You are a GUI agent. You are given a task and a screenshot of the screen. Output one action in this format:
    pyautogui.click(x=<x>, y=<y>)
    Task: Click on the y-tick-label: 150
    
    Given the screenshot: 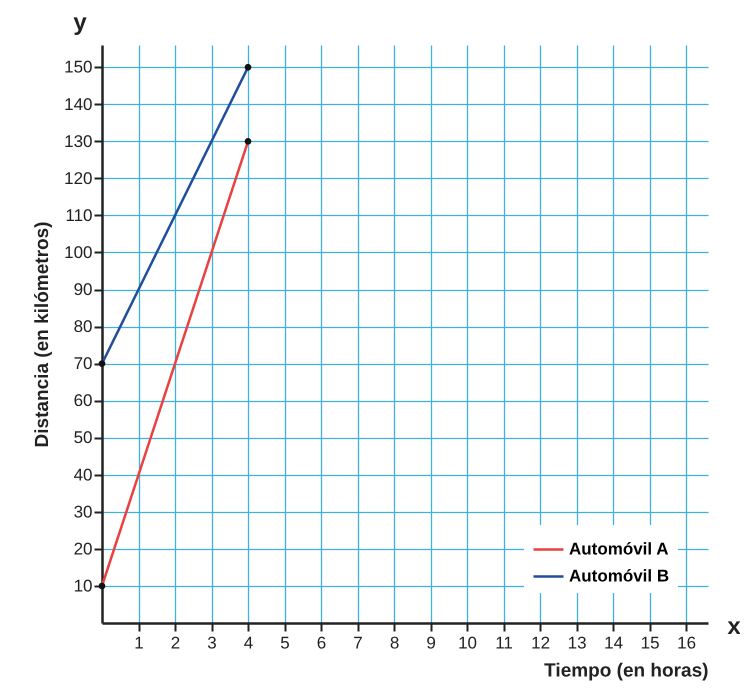 What is the action you would take?
    pyautogui.click(x=78, y=67)
    